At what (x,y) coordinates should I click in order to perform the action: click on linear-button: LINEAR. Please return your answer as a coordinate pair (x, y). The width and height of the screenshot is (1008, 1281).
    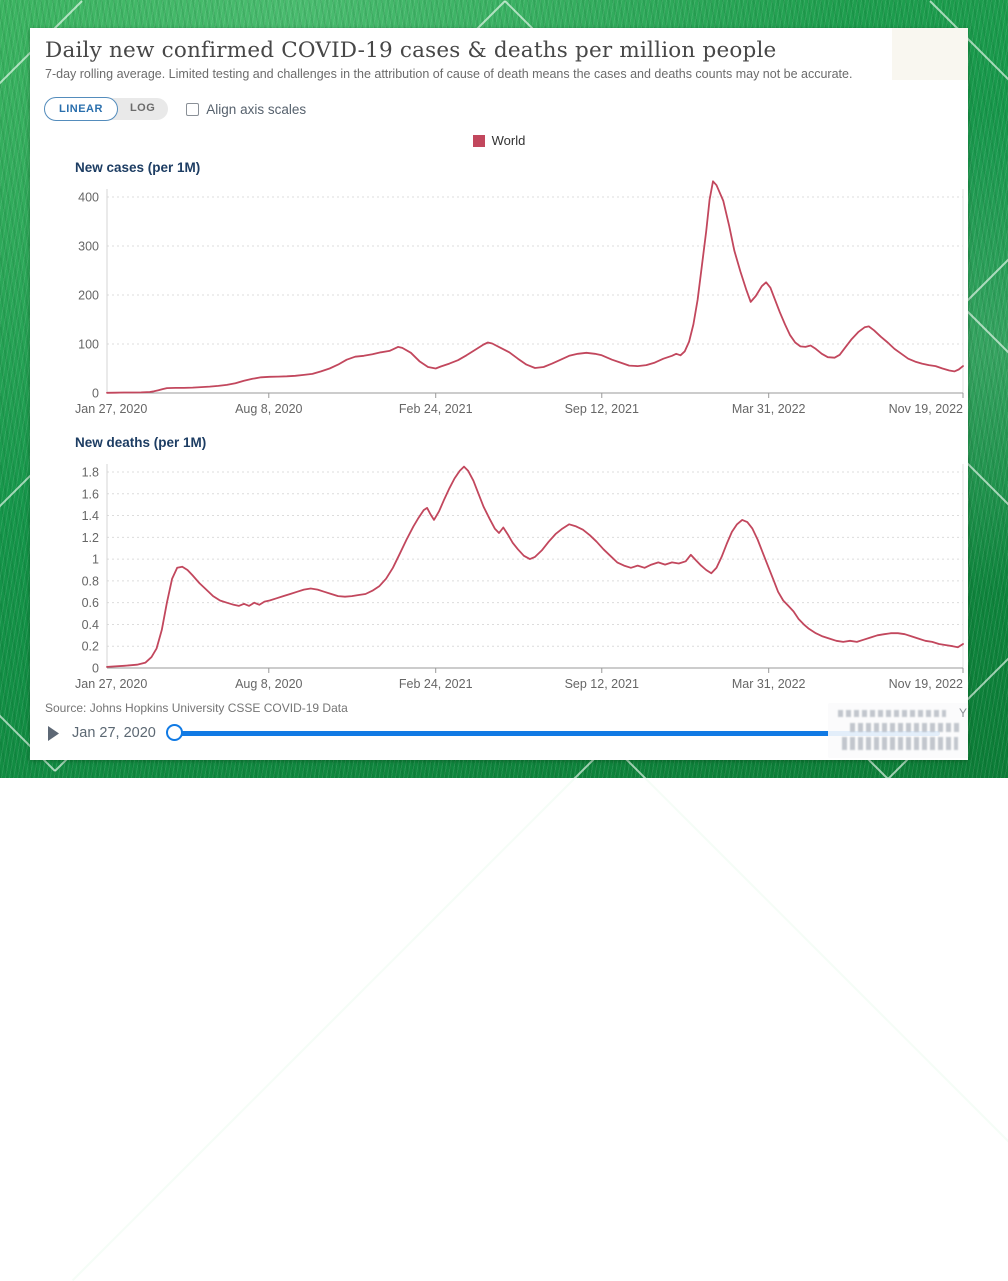
    Looking at the image, I should click on (81, 109).